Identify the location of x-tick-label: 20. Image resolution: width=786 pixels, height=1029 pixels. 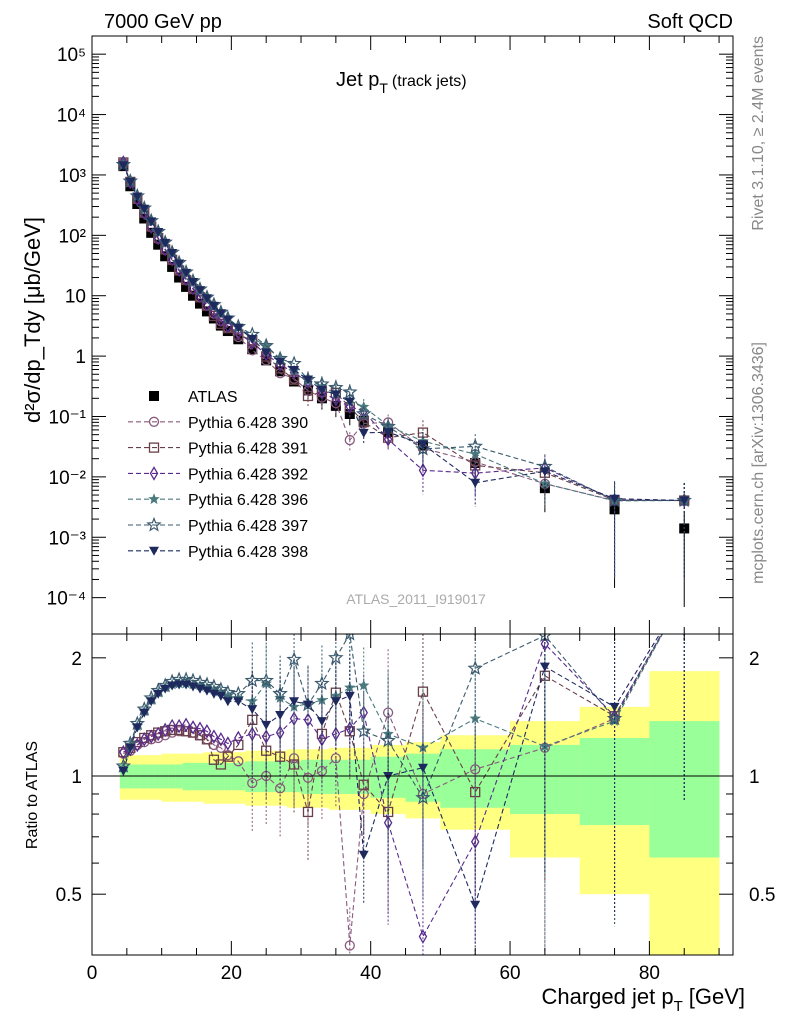
(231, 973).